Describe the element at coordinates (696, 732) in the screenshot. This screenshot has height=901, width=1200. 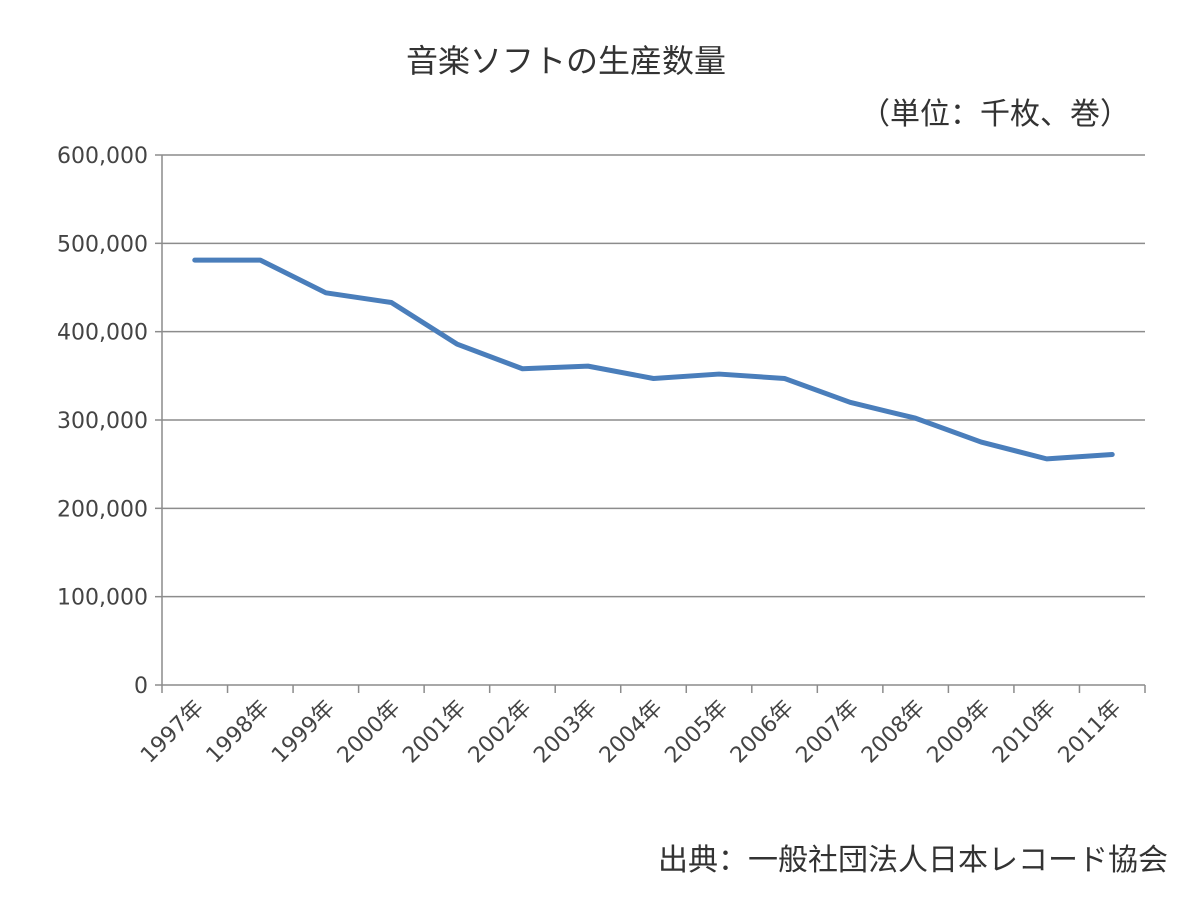
I see `x-tick-label: 2005年` at that location.